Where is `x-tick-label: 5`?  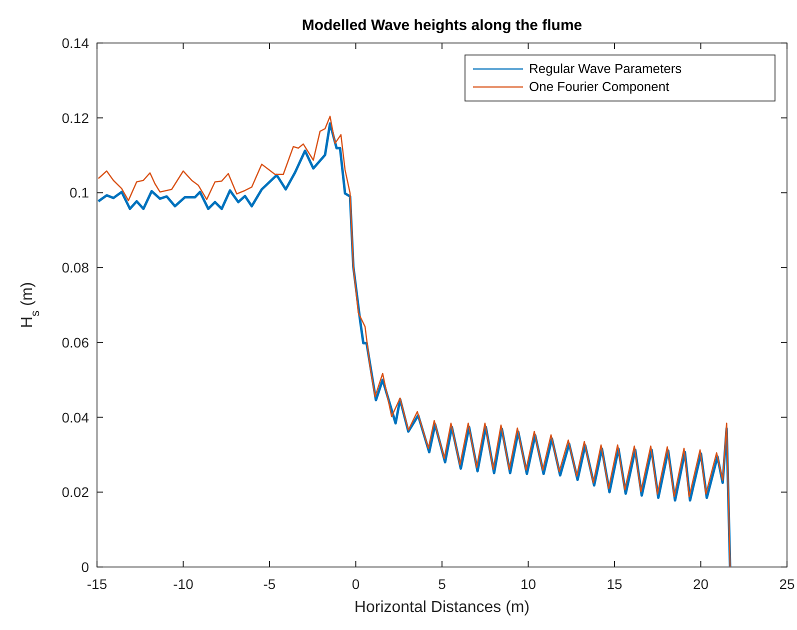 x-tick-label: 5 is located at coordinates (442, 584).